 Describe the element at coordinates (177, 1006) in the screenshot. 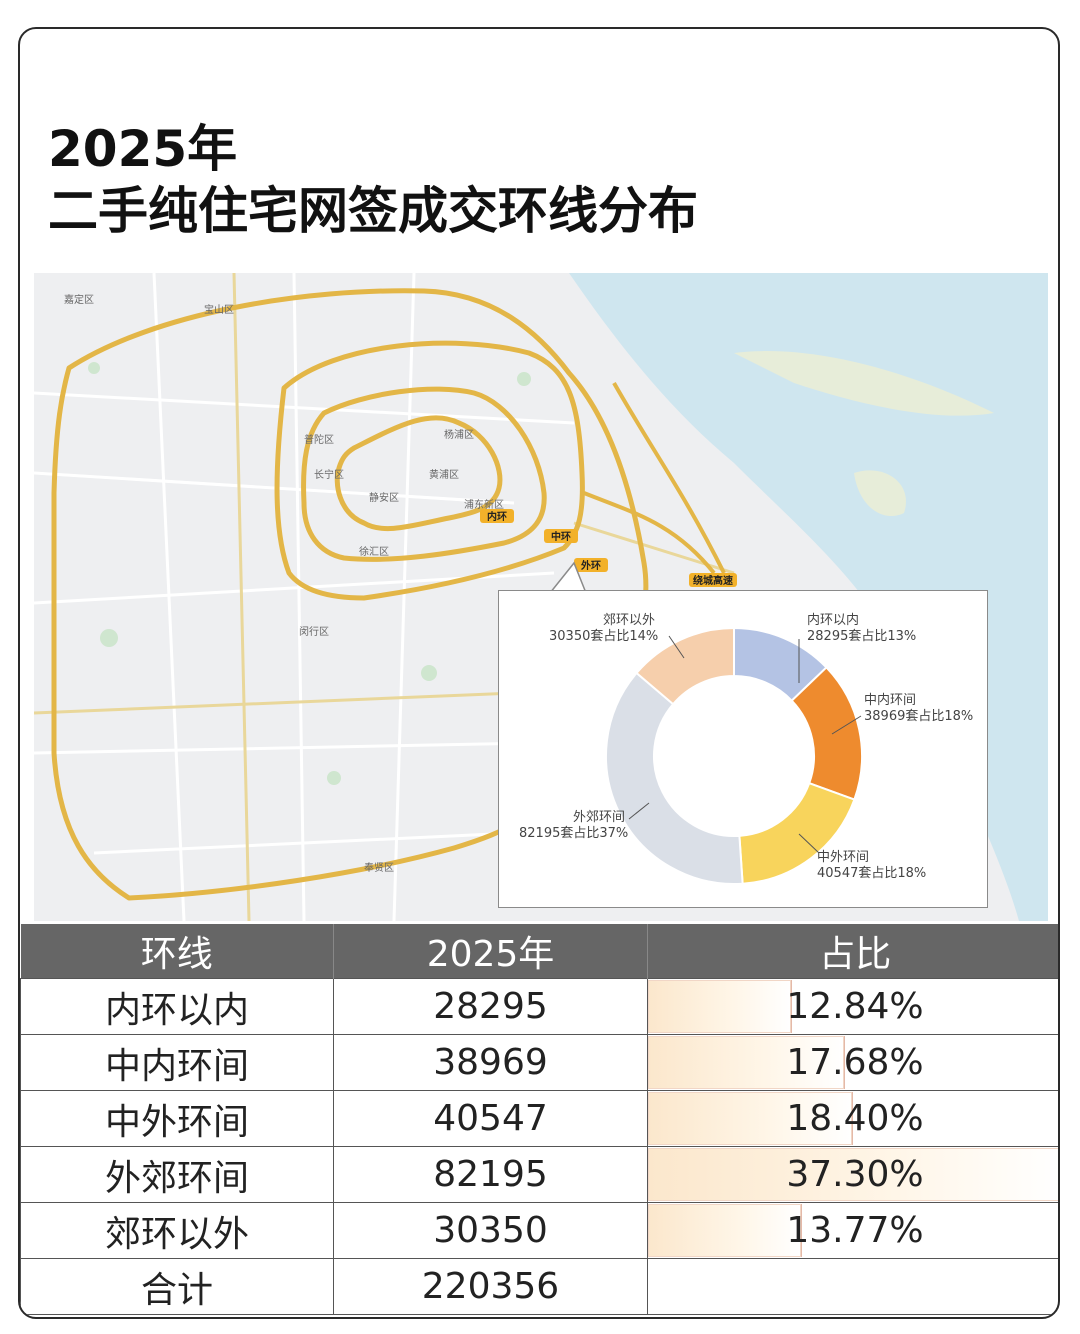

I see `ring-cell: 内环以内` at that location.